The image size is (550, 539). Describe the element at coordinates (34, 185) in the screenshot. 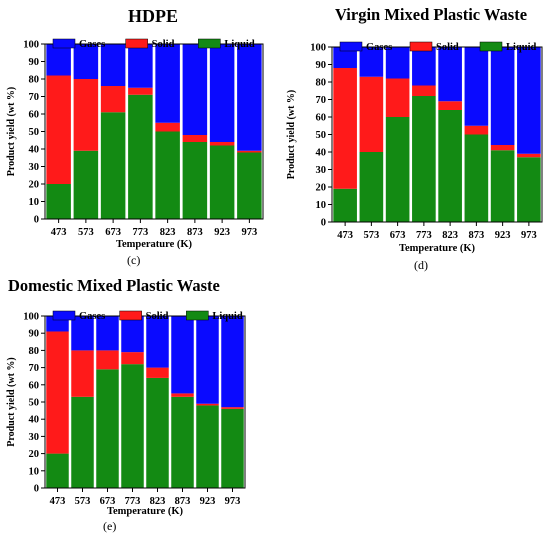

I see `y-tick-label: 20` at that location.